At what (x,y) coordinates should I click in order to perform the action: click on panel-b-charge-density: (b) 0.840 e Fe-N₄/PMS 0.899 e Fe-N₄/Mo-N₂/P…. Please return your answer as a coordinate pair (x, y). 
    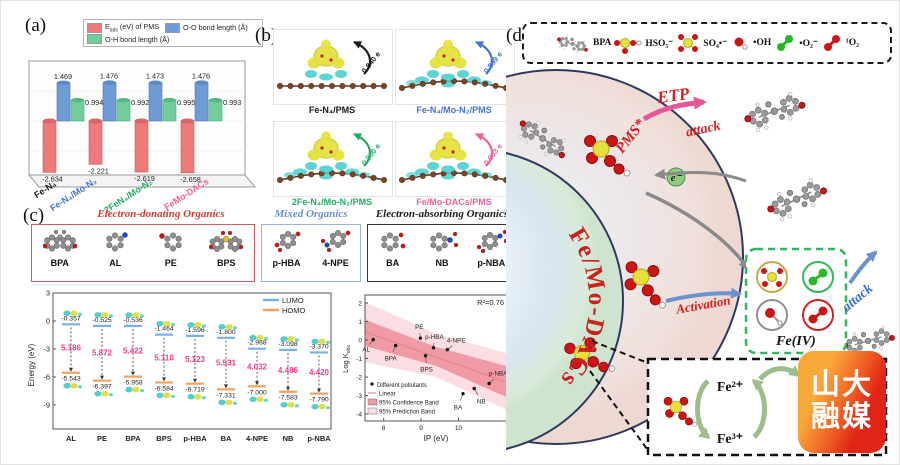
    Looking at the image, I should click on (386, 114).